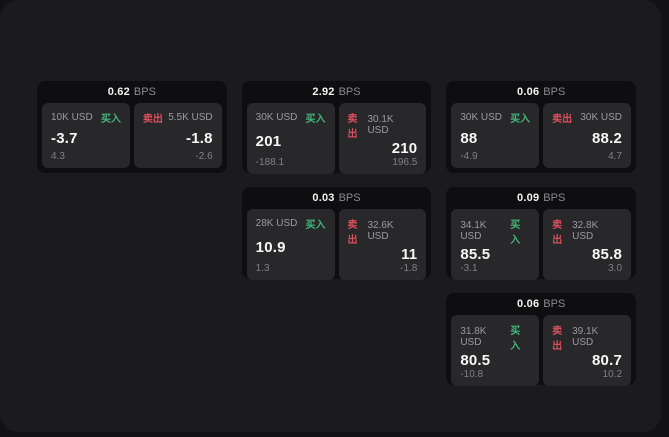 This screenshot has height=437, width=669. Describe the element at coordinates (337, 92) in the screenshot. I see `spread-header: 2.92 BPS` at that location.